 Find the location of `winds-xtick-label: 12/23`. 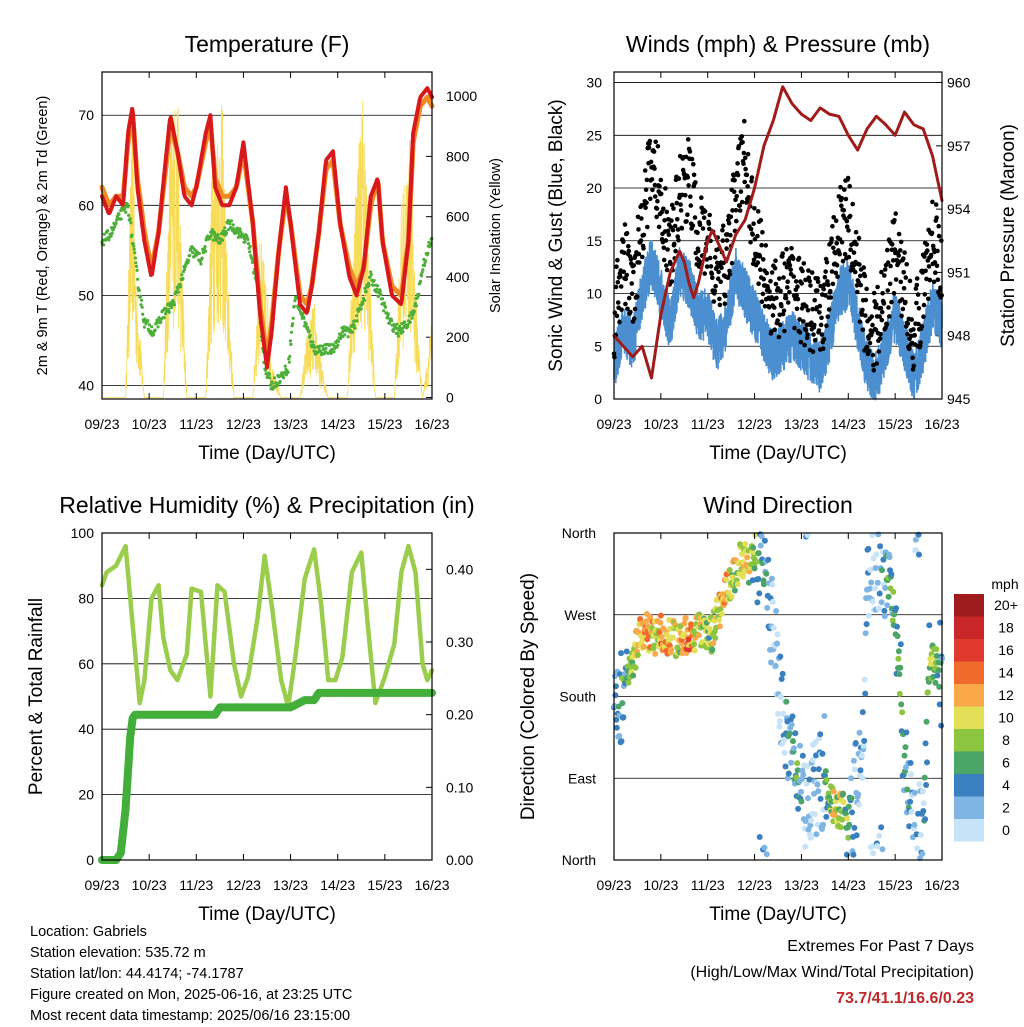

winds-xtick-label: 12/23 is located at coordinates (754, 424).